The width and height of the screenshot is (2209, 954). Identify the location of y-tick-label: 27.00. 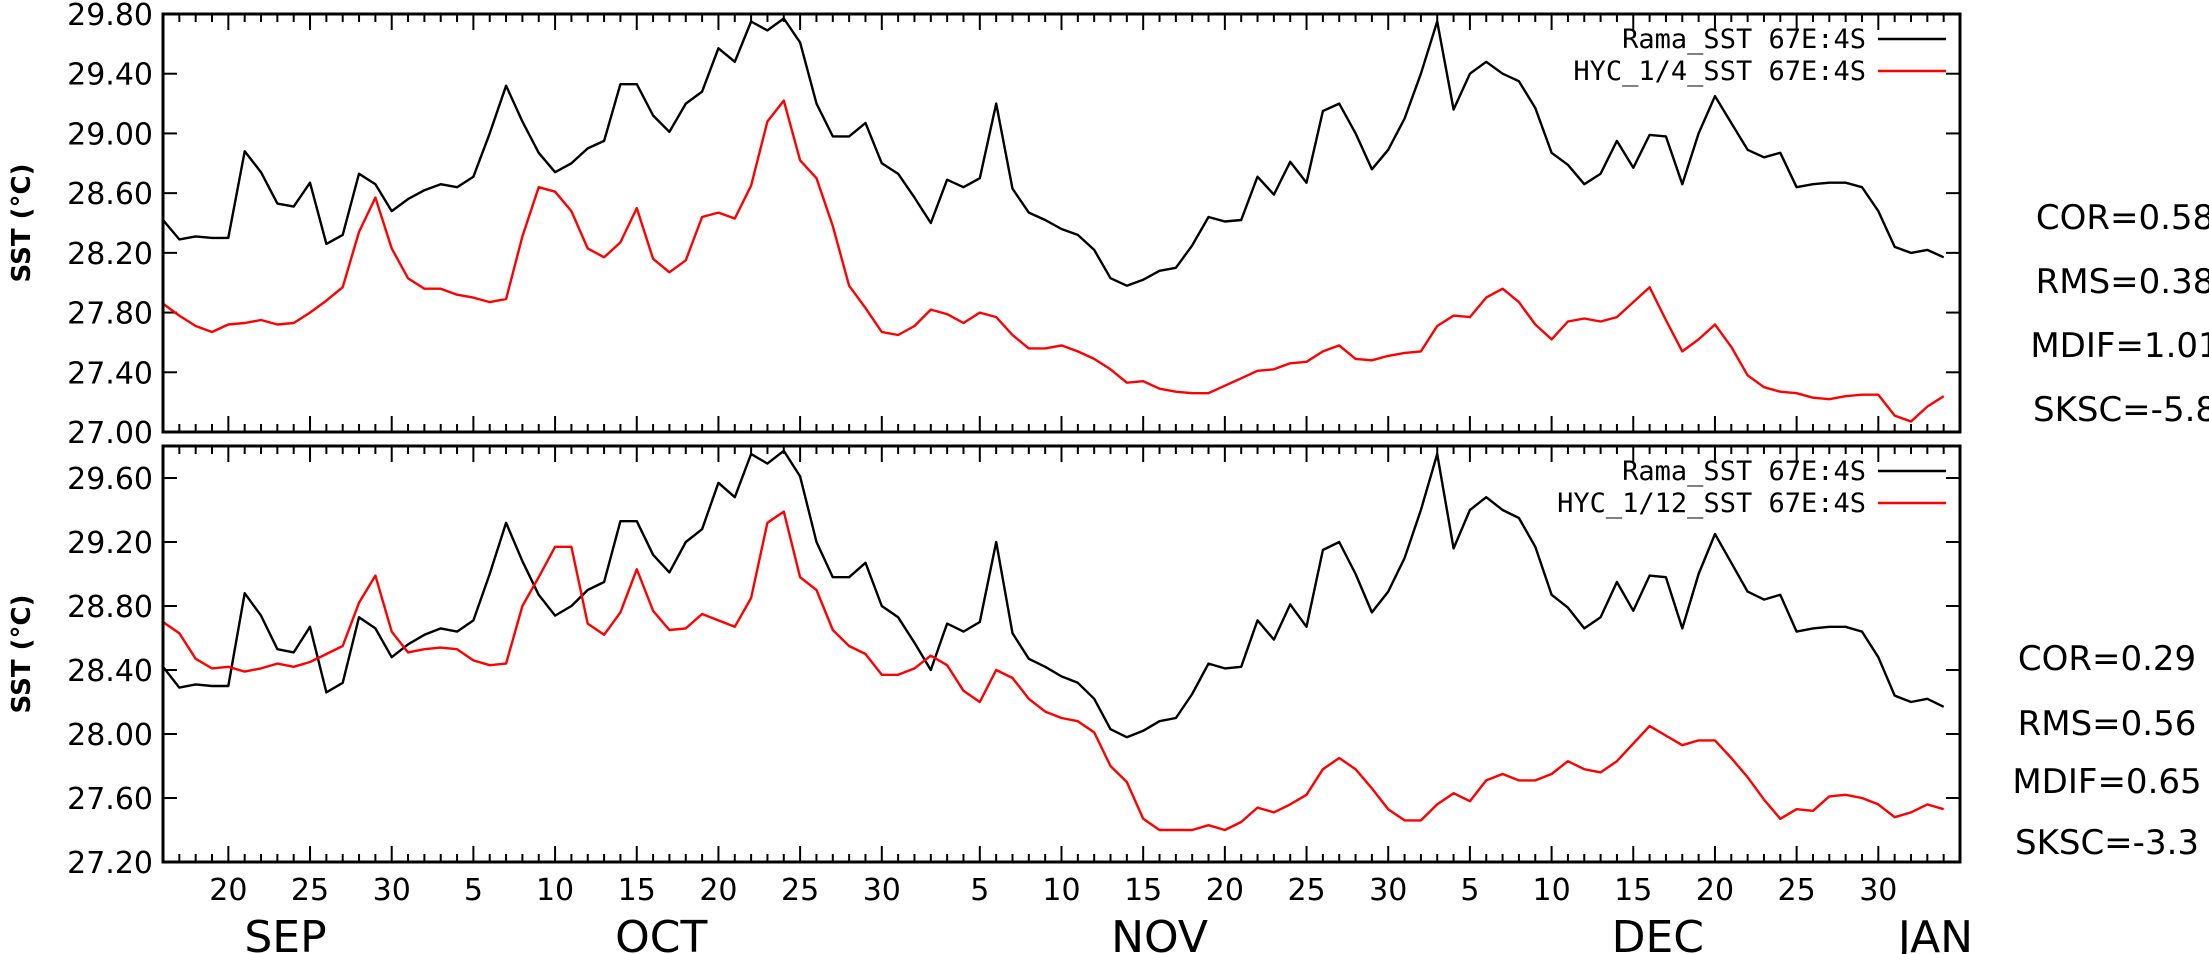
(110, 433).